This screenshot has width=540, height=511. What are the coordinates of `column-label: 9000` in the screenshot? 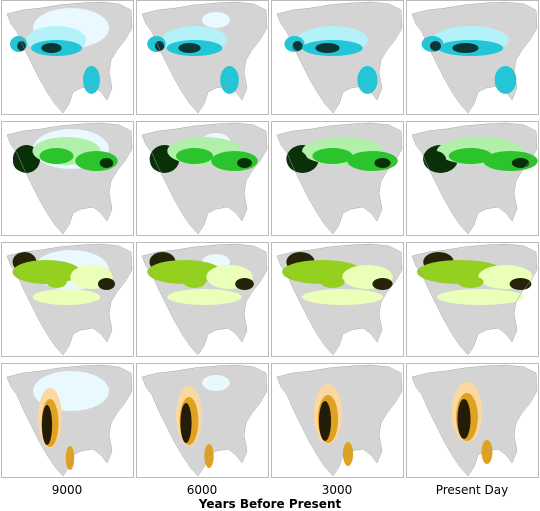 It's located at (67, 490).